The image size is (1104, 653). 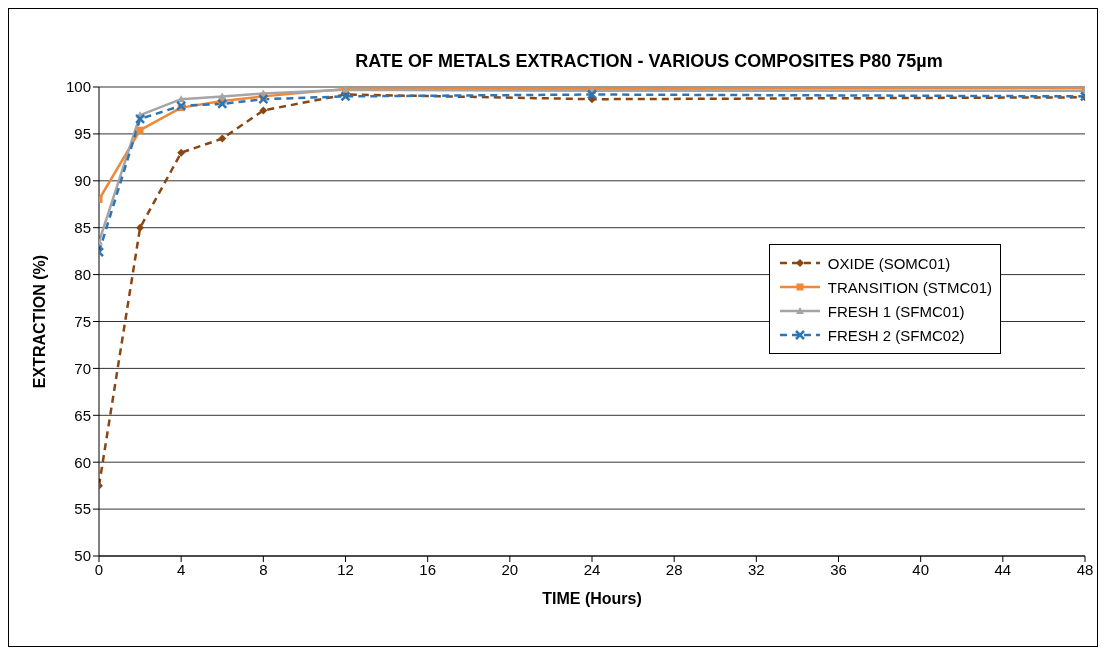 I want to click on x-tick-label: 40, so click(x=921, y=569).